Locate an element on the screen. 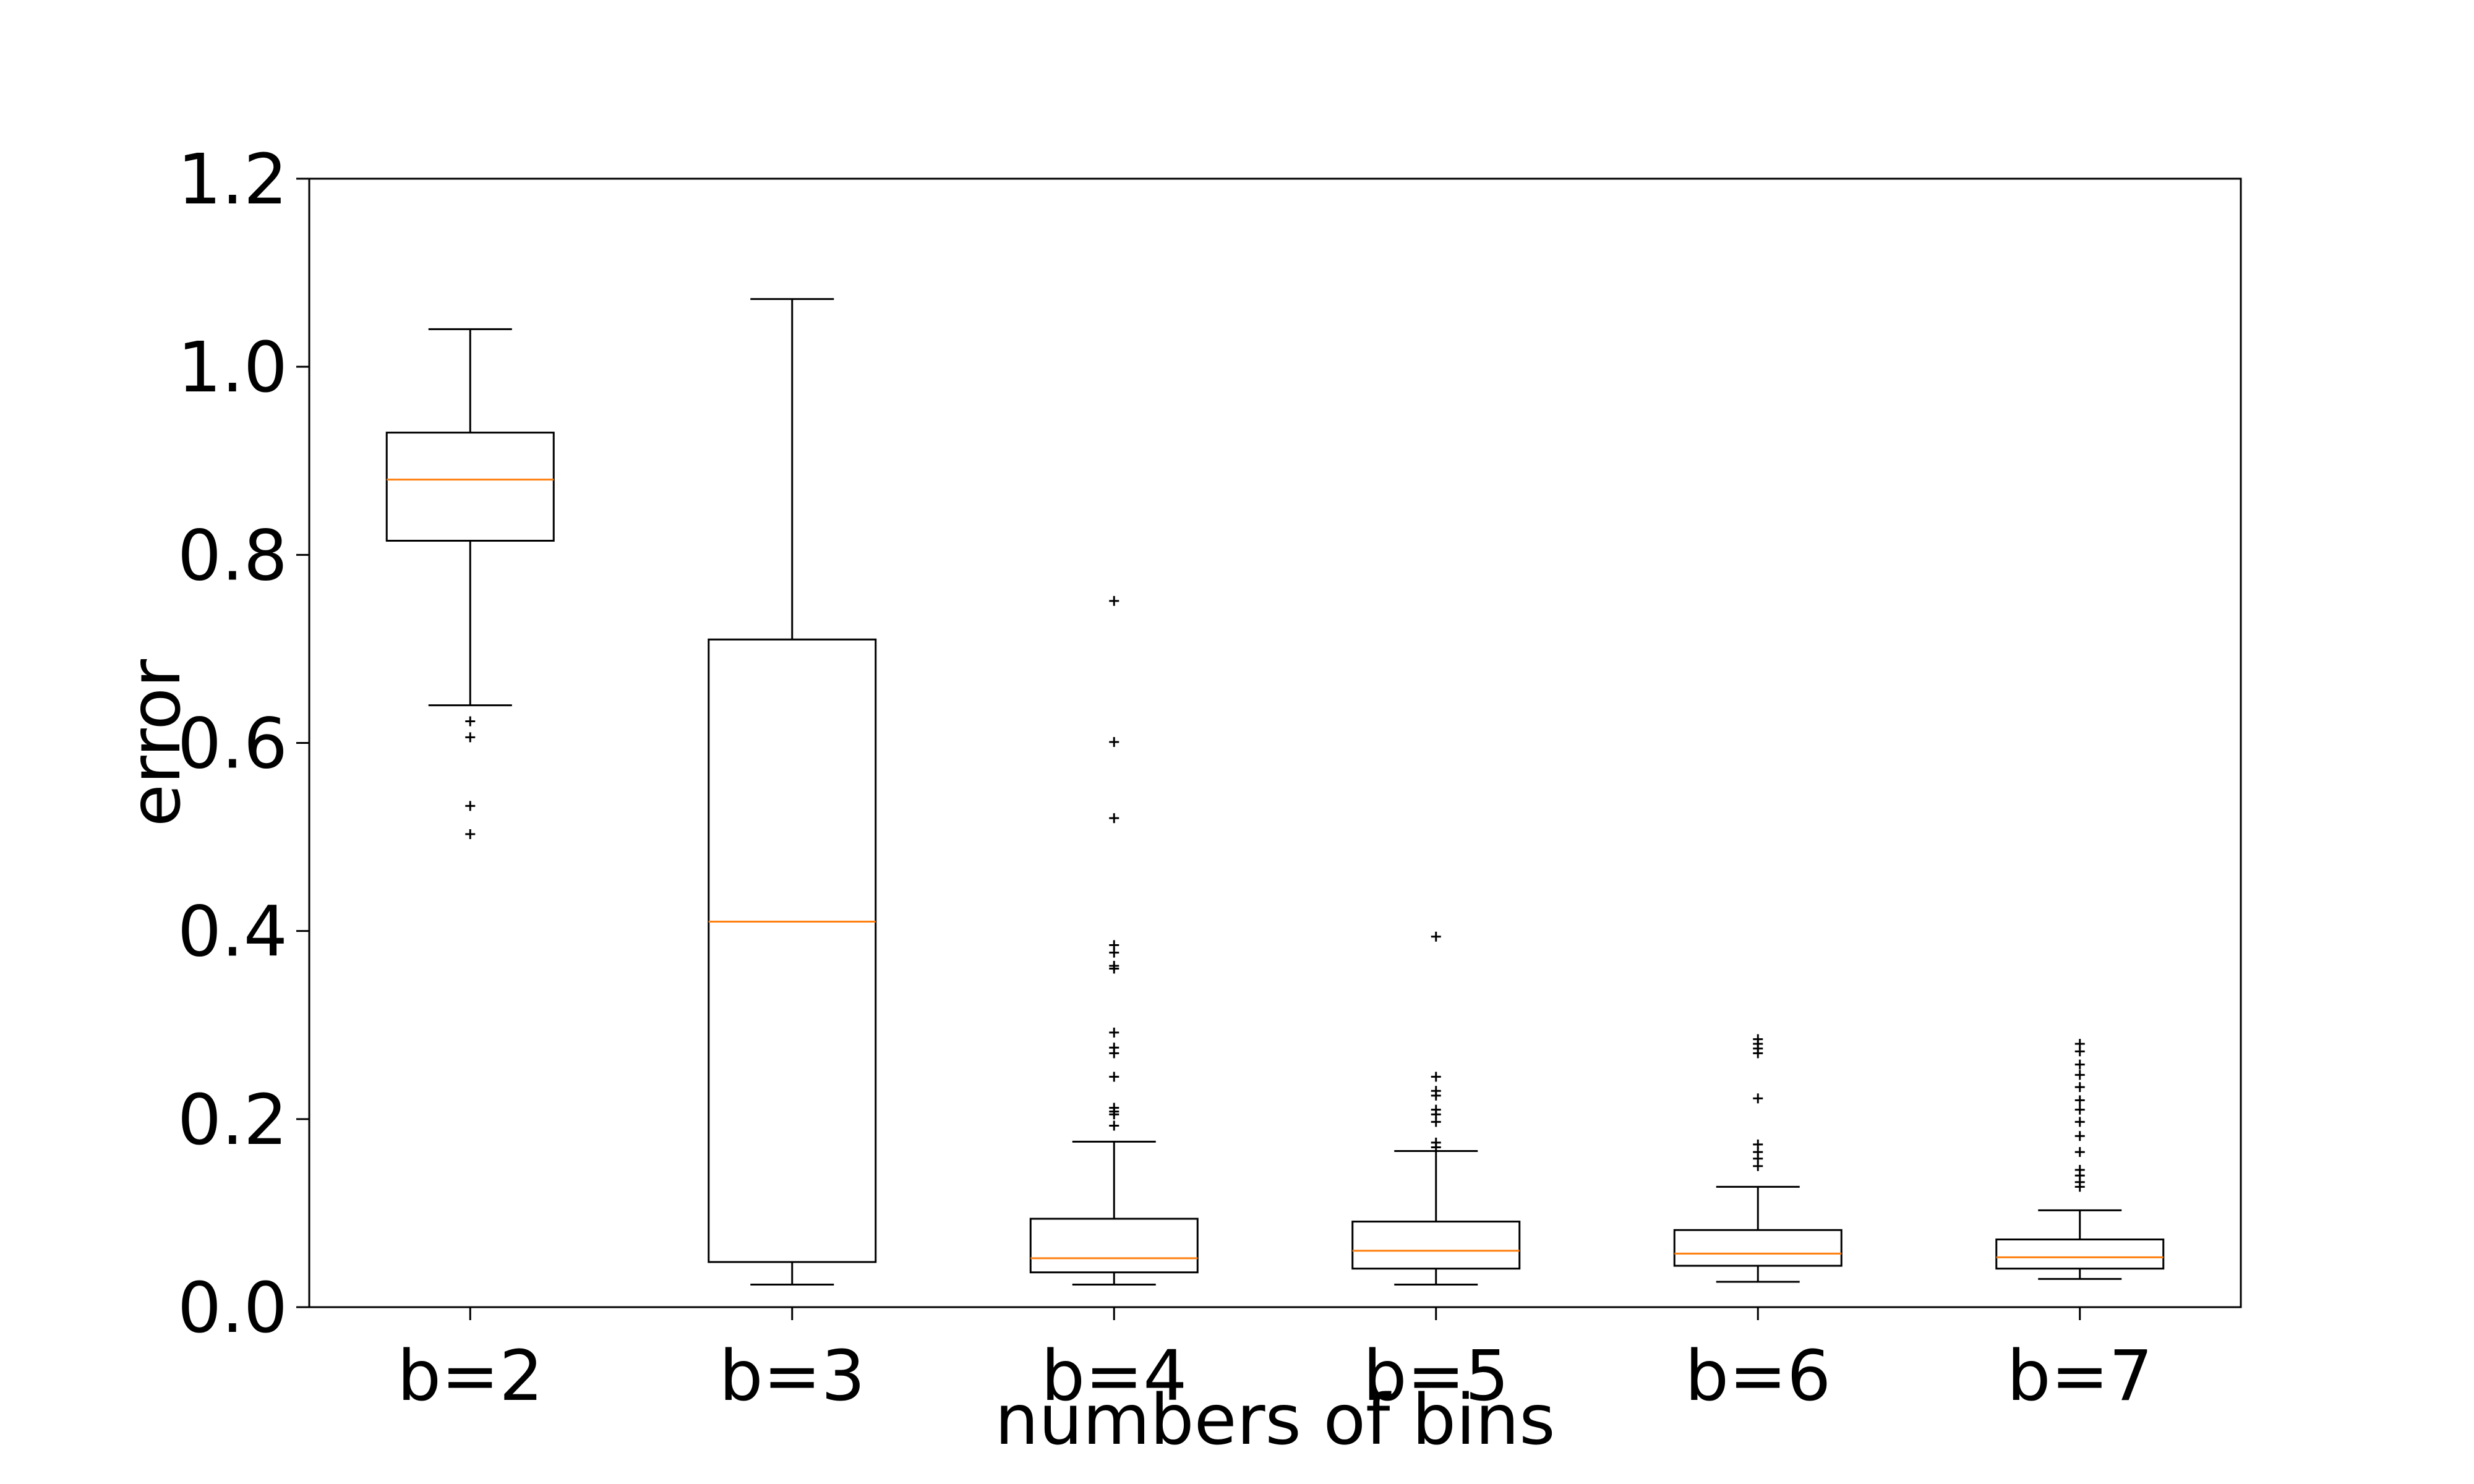 Image resolution: width=2474 pixels, height=1484 pixels. x-tick-label: b=4 is located at coordinates (1114, 1376).